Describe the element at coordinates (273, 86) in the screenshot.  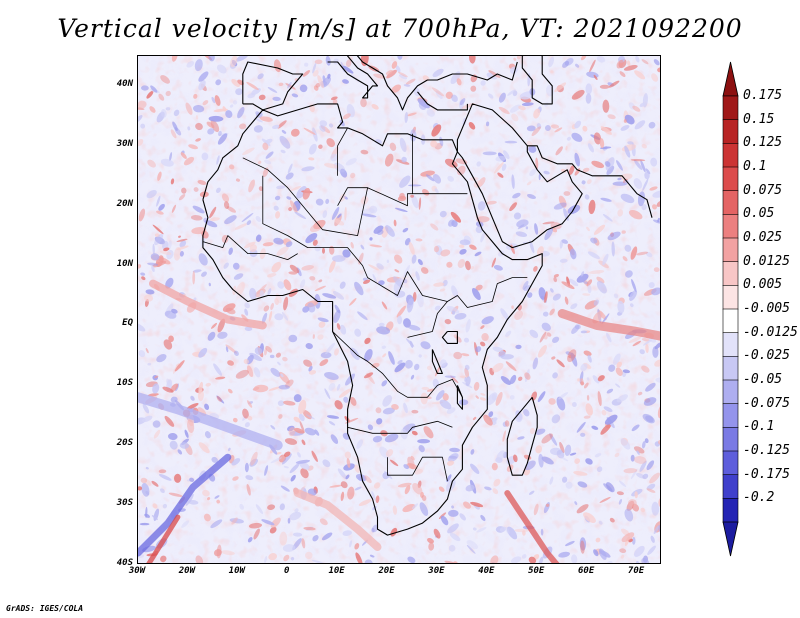
I see `coastline-iberia` at that location.